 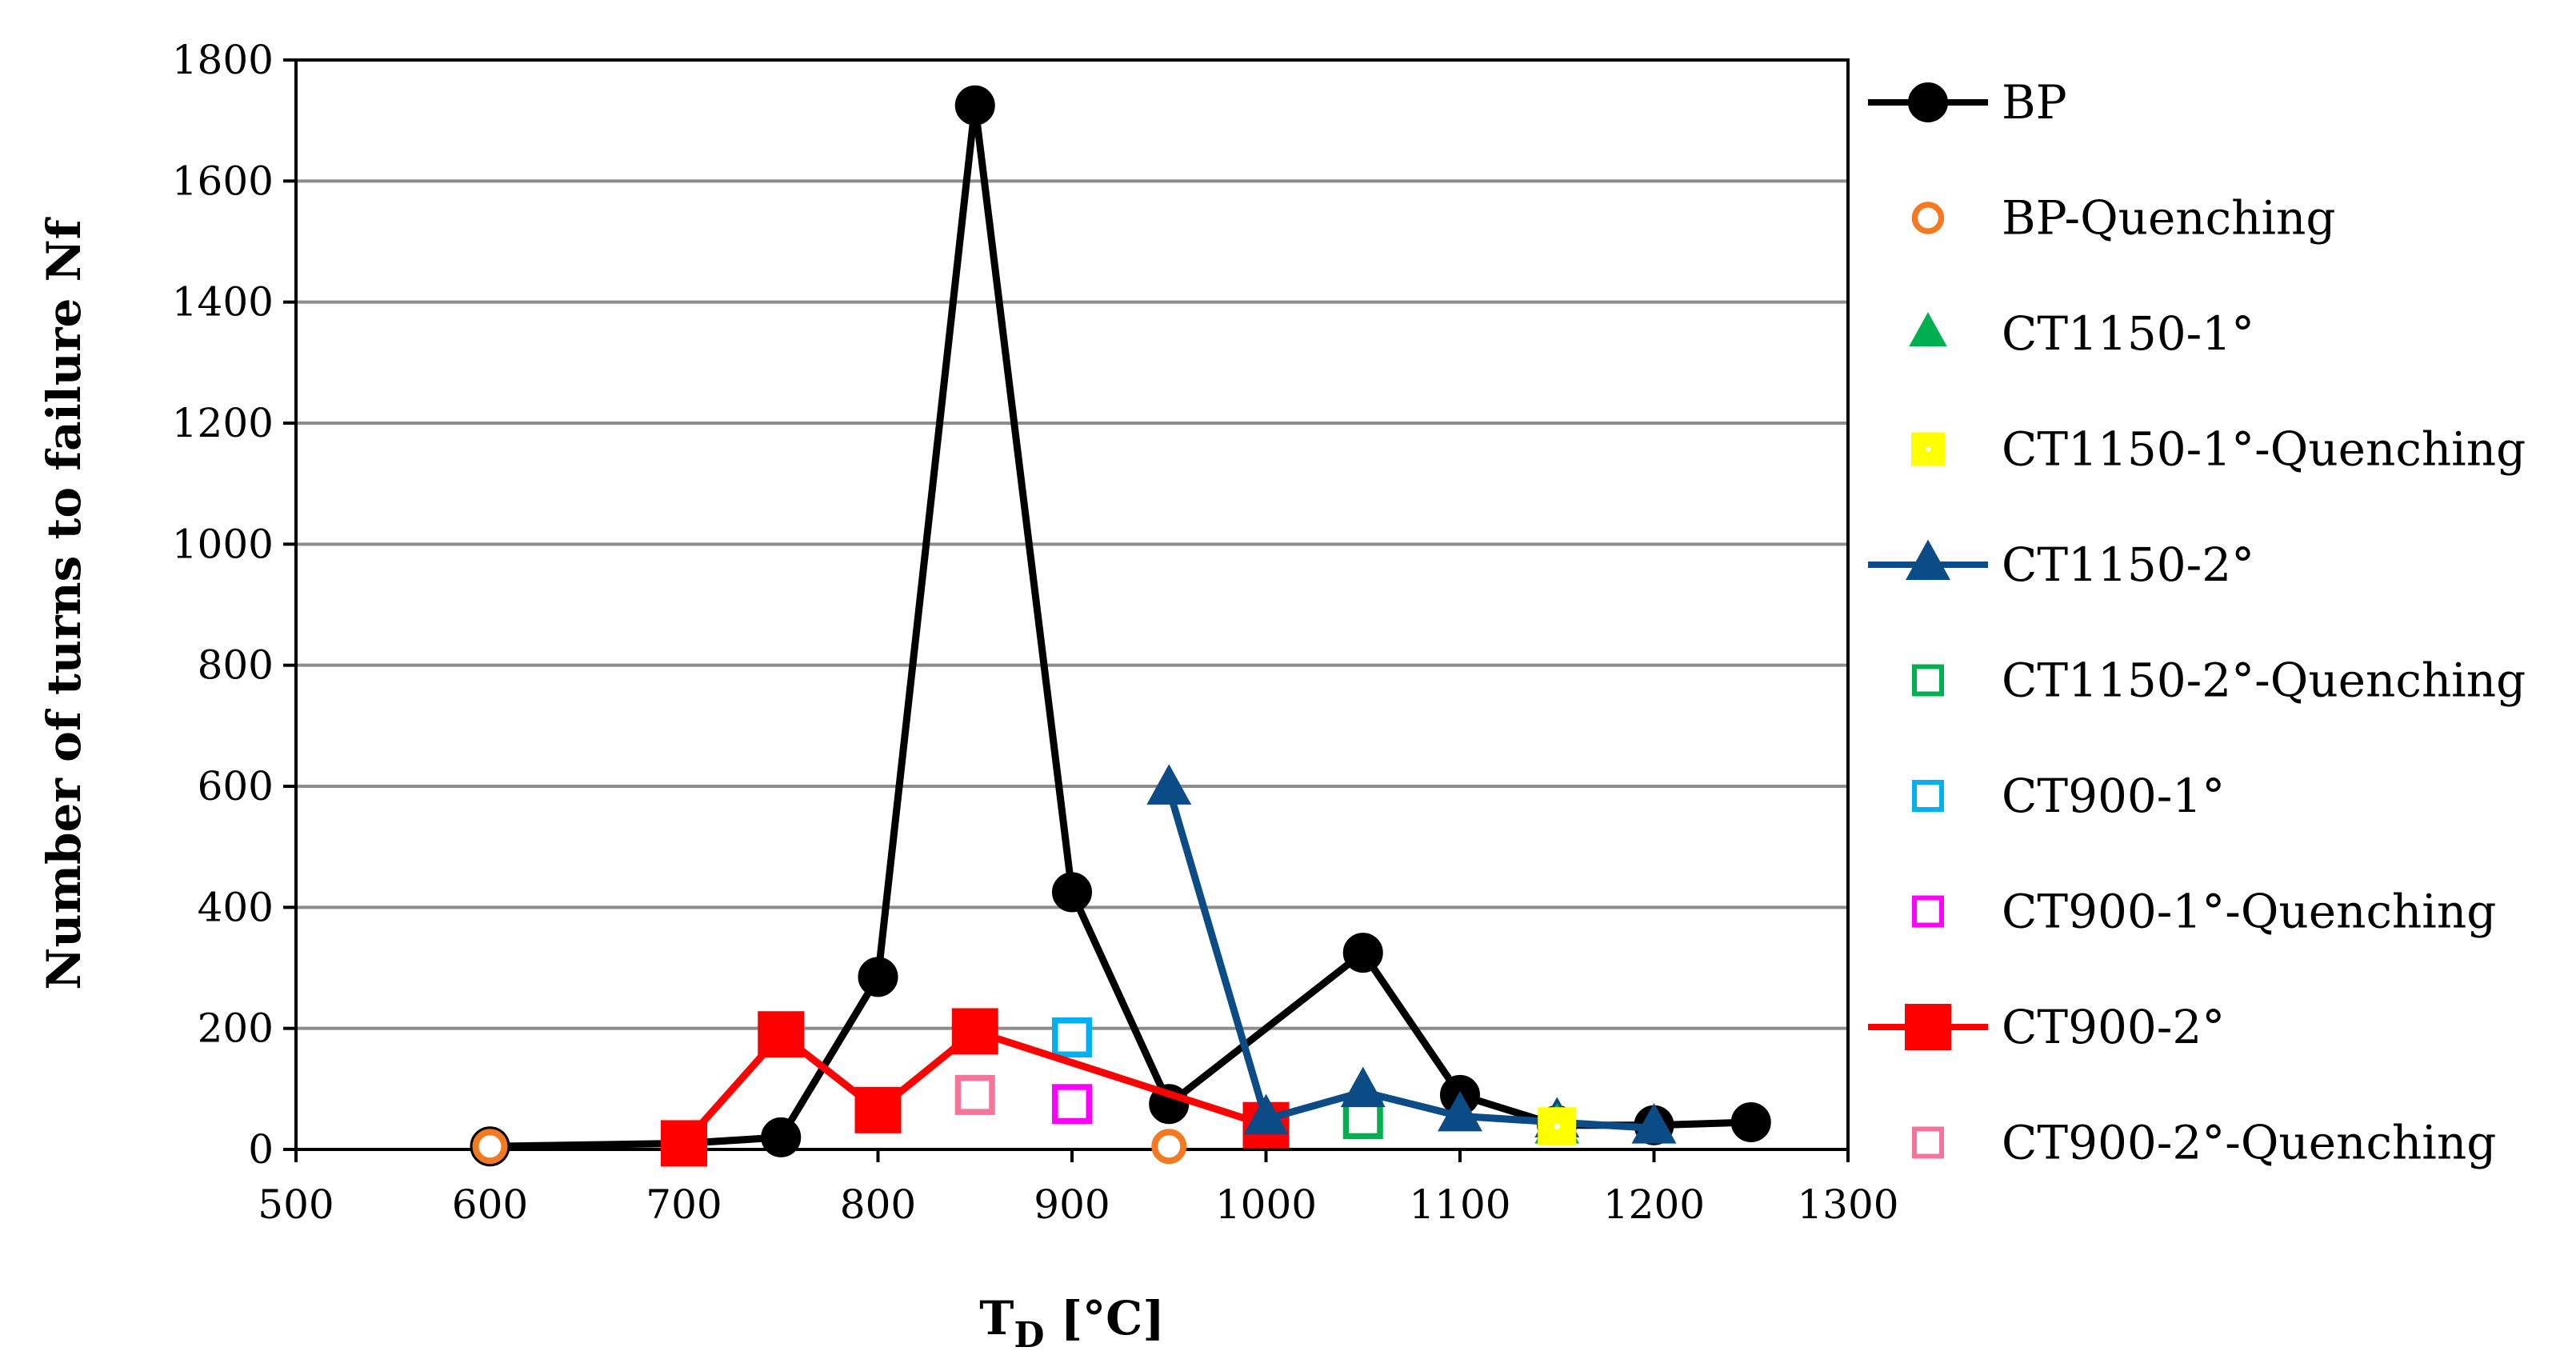 I want to click on y-tick-label: 1400, so click(x=223, y=302).